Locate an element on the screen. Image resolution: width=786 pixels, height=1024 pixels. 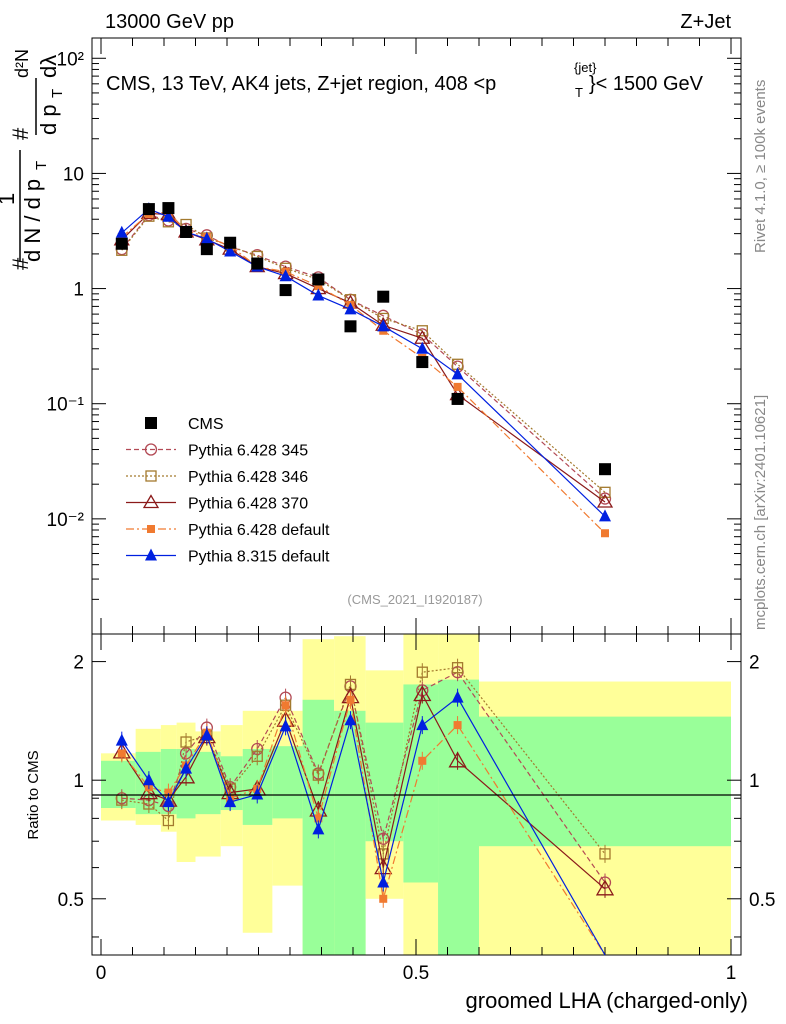
legend-item-p8: Pythia 8.315 default is located at coordinates (228, 557).